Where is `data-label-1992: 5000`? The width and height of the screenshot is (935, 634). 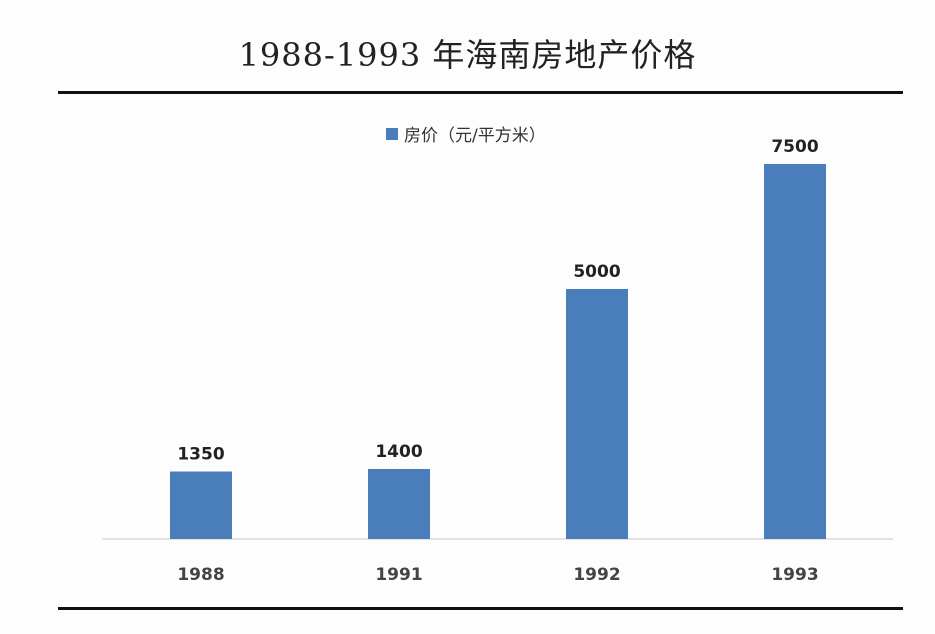 data-label-1992: 5000 is located at coordinates (596, 272).